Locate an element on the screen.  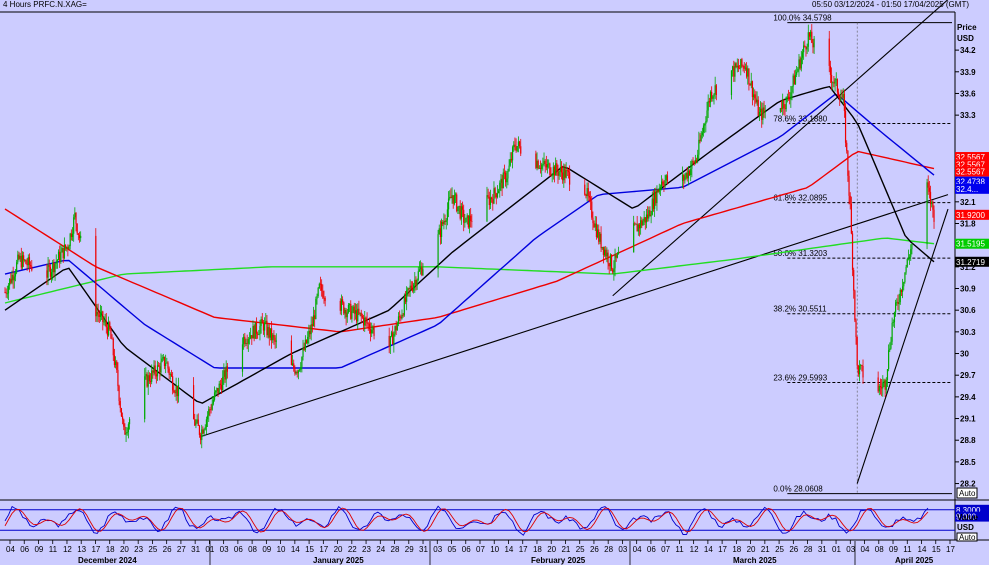
time-tick-label: 11 is located at coordinates (679, 549).